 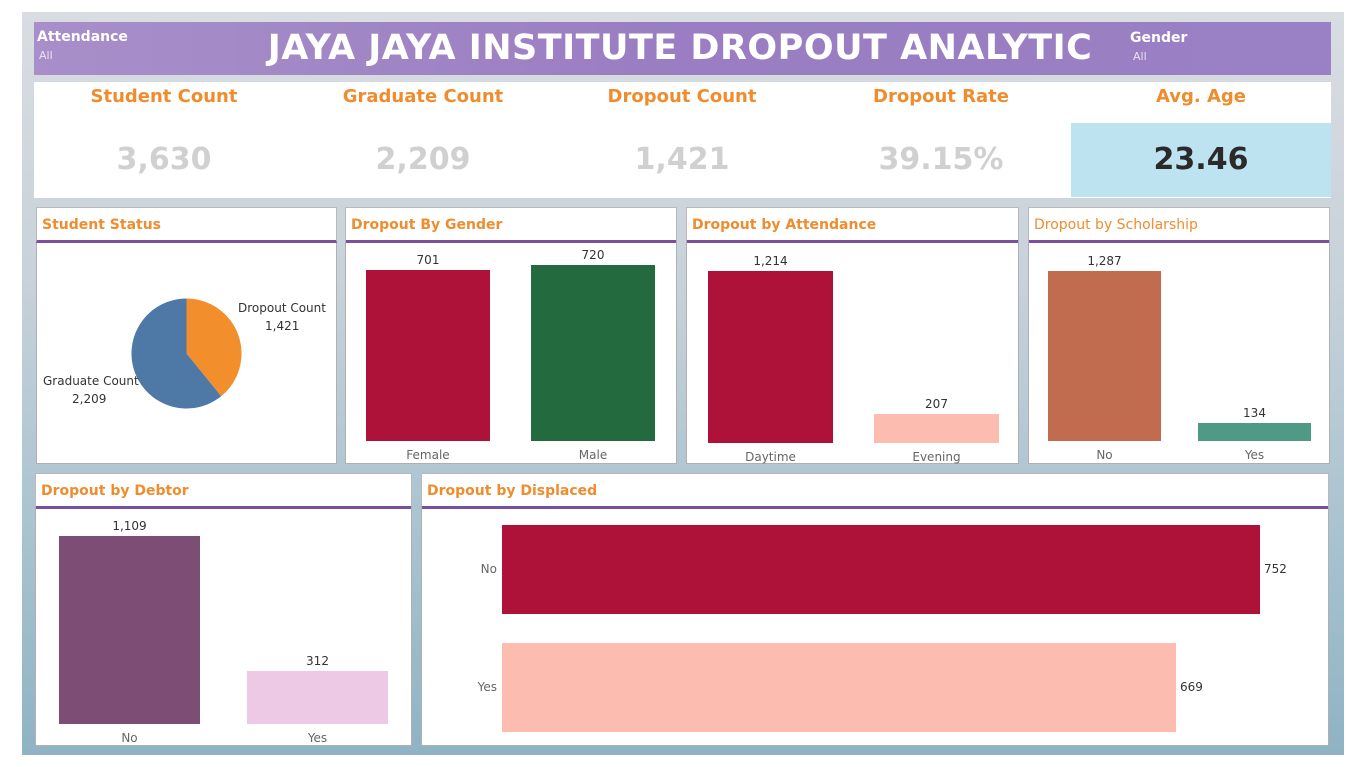 What do you see at coordinates (223, 626) in the screenshot?
I see `debtor-border` at bounding box center [223, 626].